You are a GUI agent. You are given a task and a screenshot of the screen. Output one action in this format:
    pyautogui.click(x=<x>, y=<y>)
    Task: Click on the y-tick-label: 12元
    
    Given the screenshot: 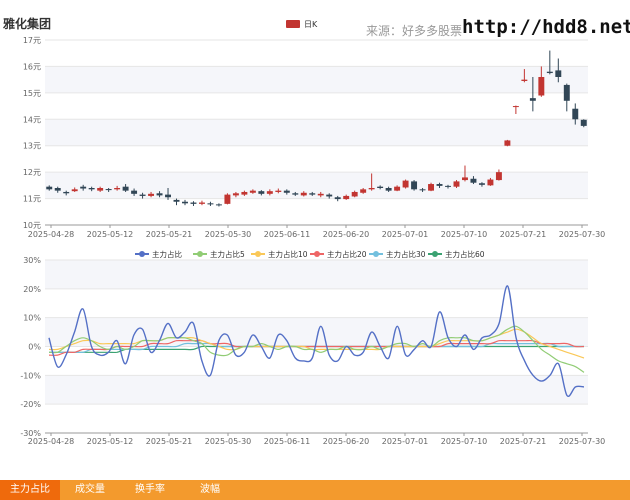 What is the action you would take?
    pyautogui.click(x=32, y=172)
    